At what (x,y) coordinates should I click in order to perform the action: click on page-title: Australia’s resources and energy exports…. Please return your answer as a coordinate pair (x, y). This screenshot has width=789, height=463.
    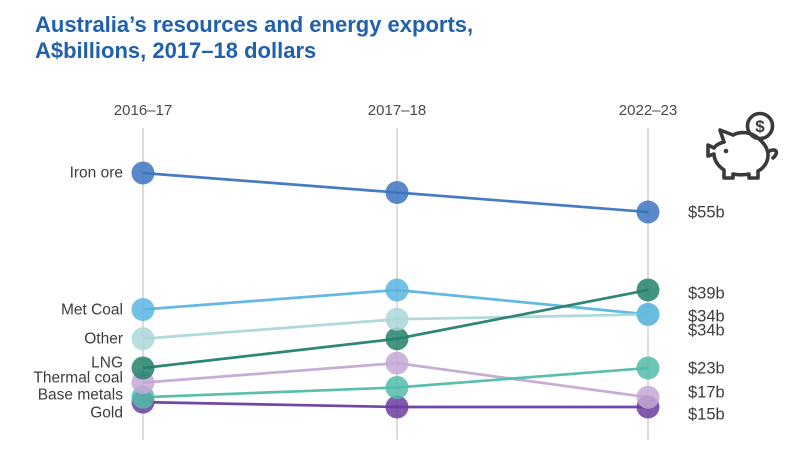
    Looking at the image, I should click on (254, 38).